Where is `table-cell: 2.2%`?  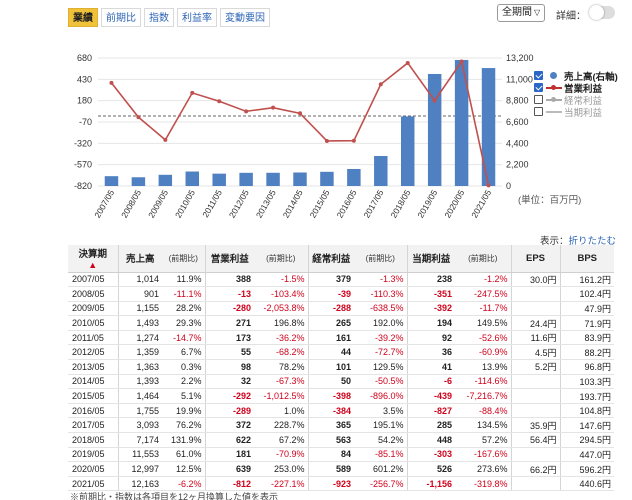
table-cell: 2.2% is located at coordinates (183, 382).